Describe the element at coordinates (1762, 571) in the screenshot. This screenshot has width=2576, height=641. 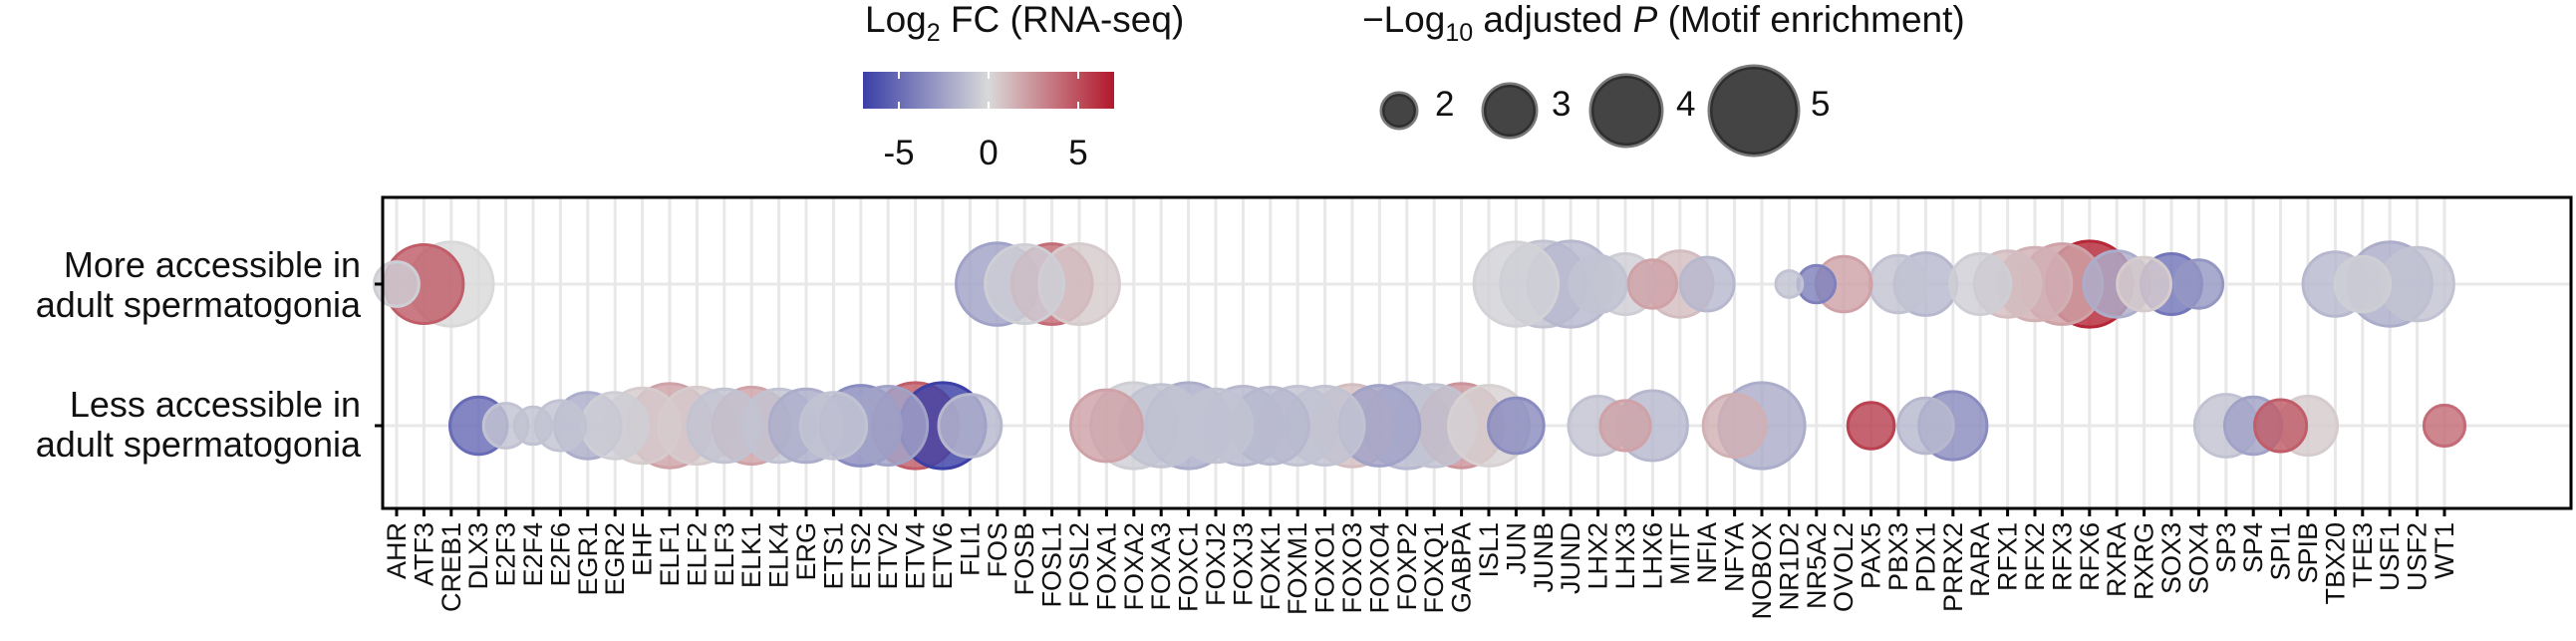
I see `x-tick-label: NOBOX` at that location.